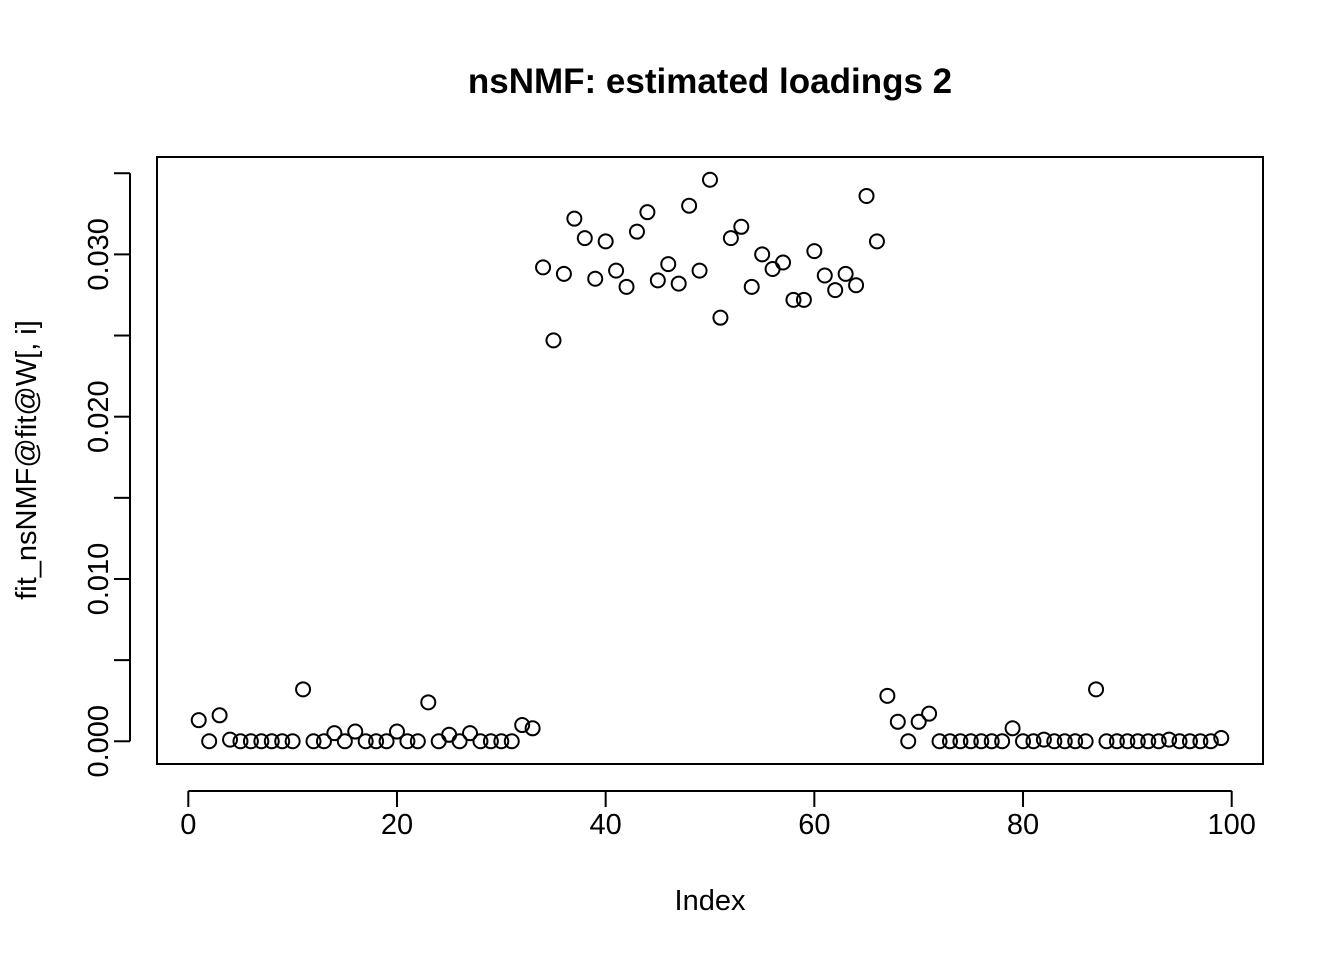  I want to click on x-tick-label: 80, so click(1023, 825).